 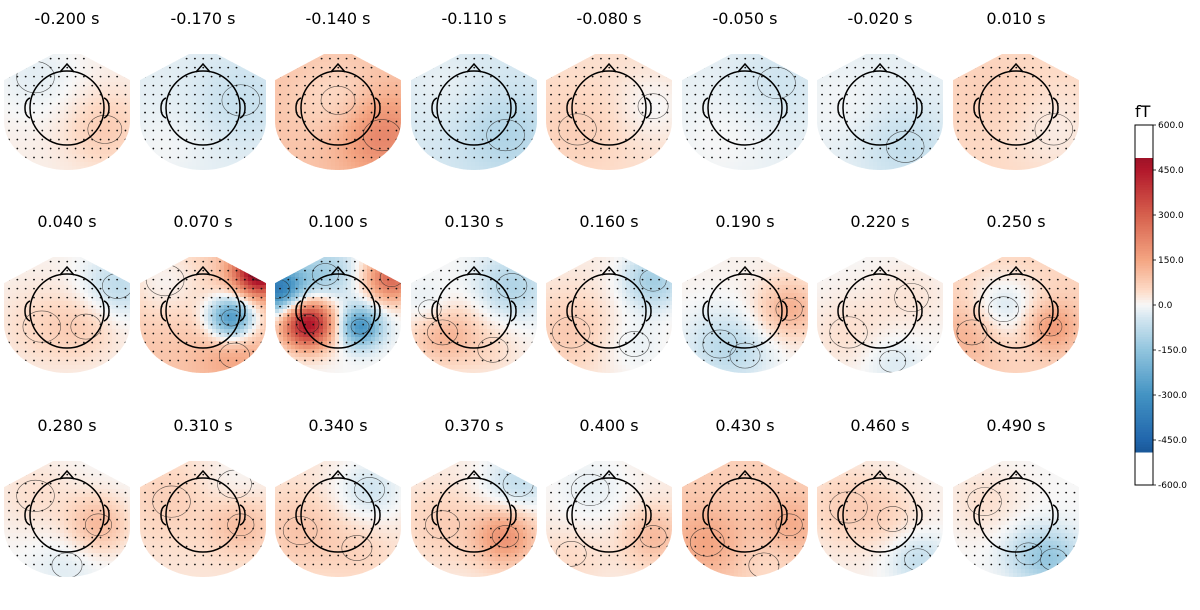 I want to click on topomap-panel: 0.220 s, so click(x=880, y=292).